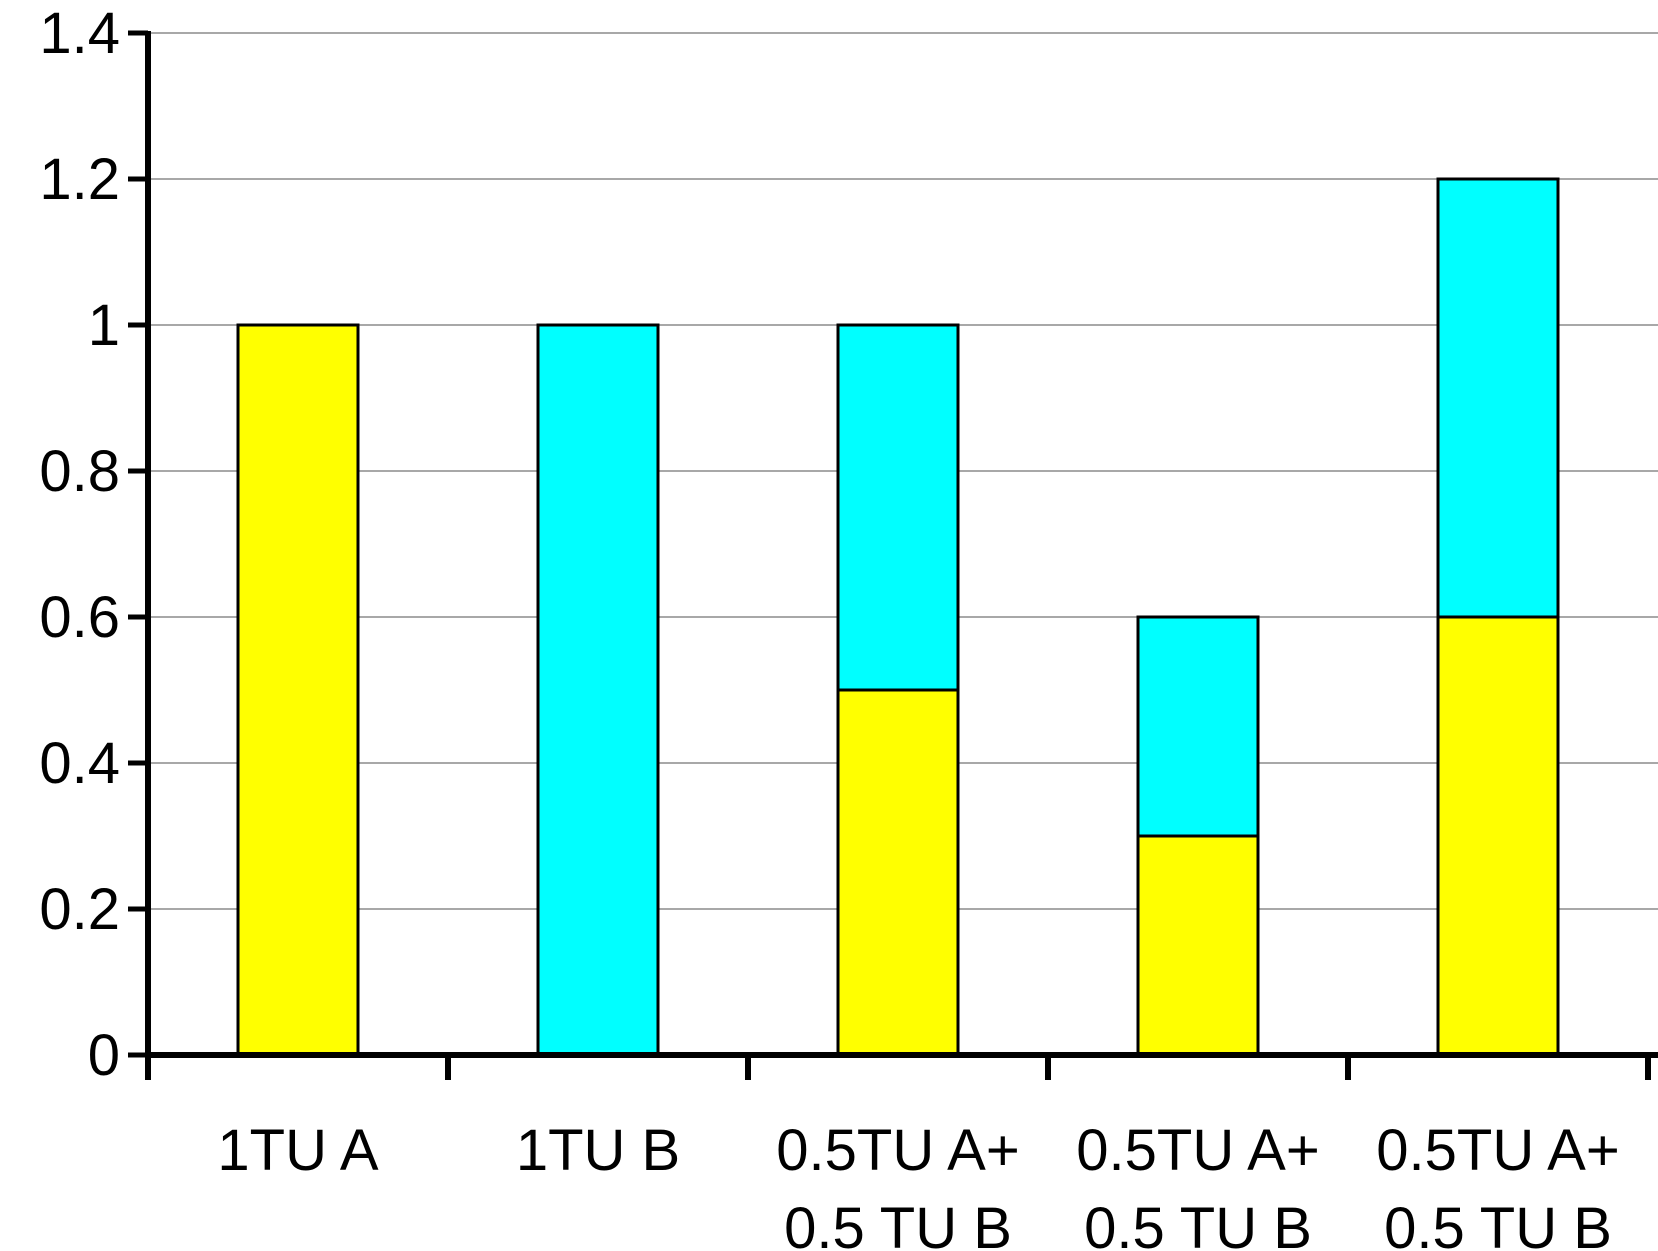 The height and width of the screenshot is (1251, 1658). I want to click on y-tick-label: 0.2, so click(79, 909).